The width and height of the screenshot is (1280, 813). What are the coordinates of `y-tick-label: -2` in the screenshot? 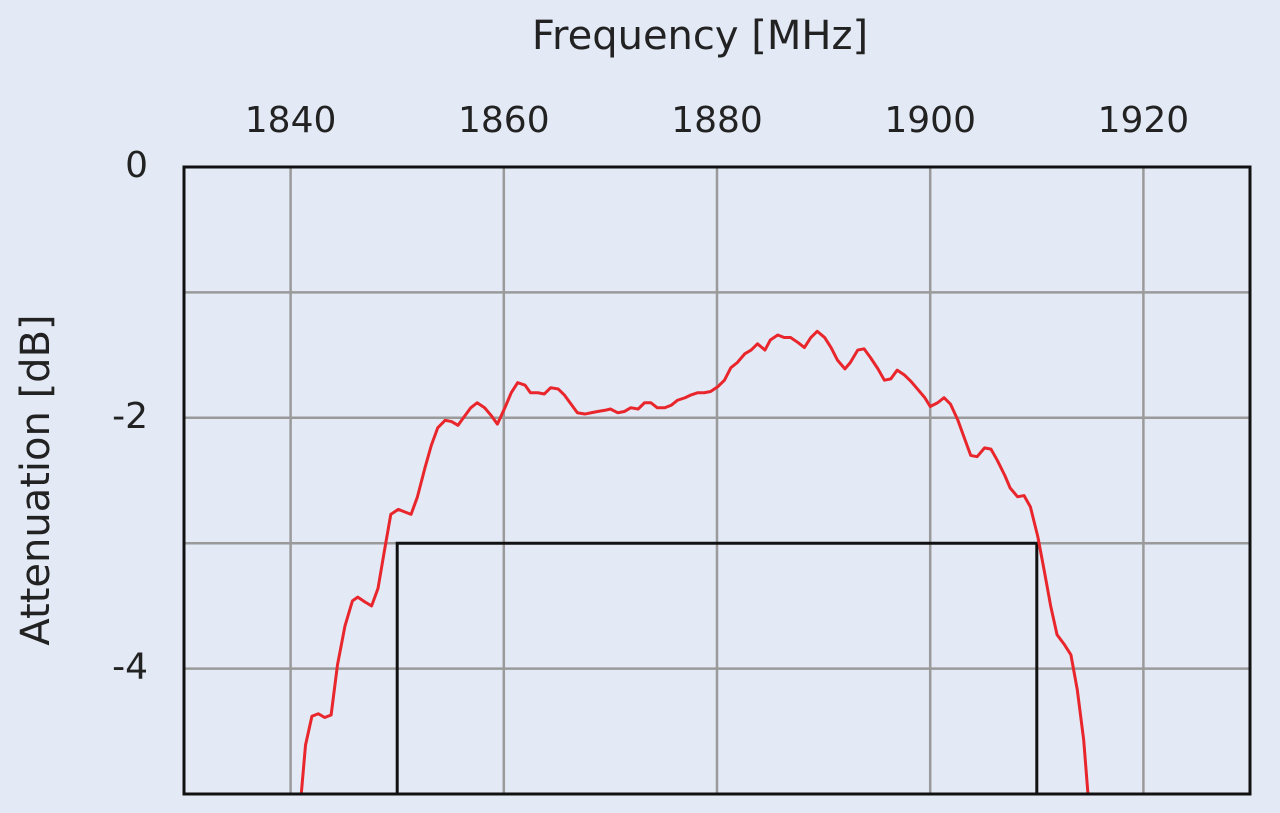 It's located at (130, 416).